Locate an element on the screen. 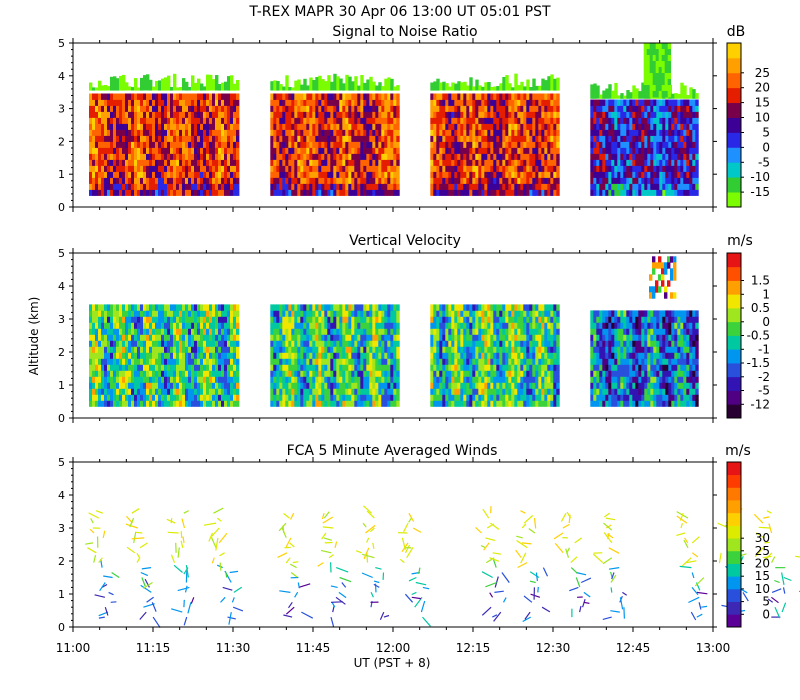 The image size is (800, 700). y-tick-label: 5 is located at coordinates (61, 43).